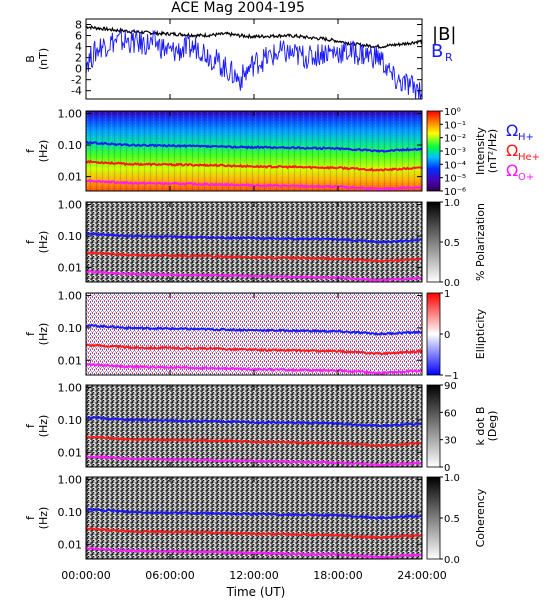 The height and width of the screenshot is (600, 550). Describe the element at coordinates (455, 179) in the screenshot. I see `colorbar-tick-label: 10⁻⁵` at that location.